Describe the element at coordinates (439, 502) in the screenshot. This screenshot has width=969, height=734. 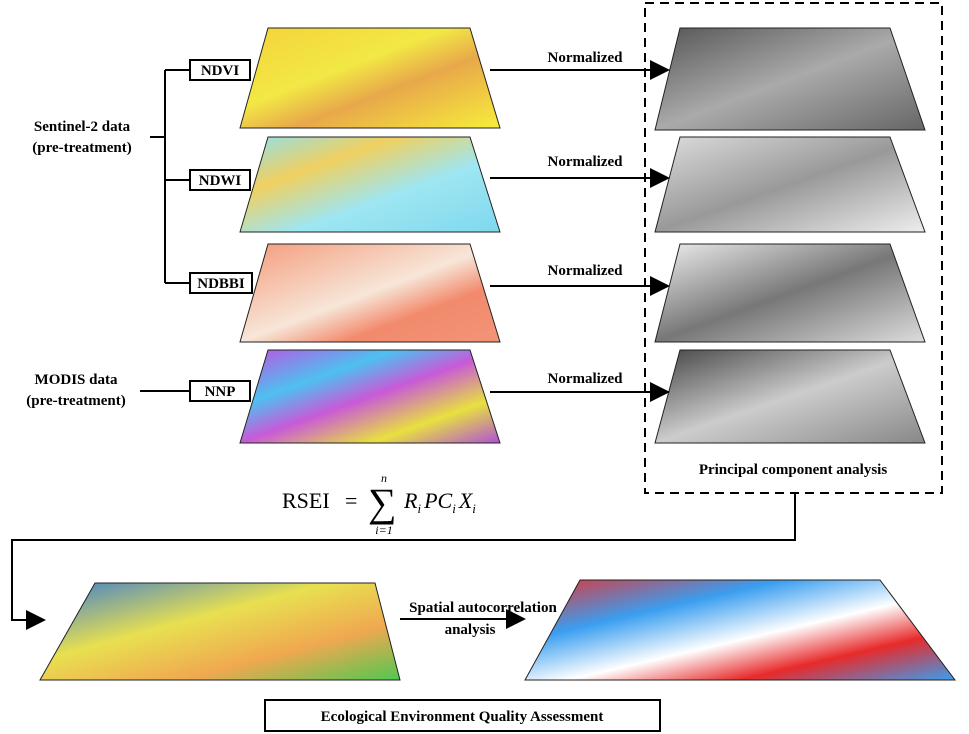
I see `formula-terms: Ri PCi Xi` at that location.